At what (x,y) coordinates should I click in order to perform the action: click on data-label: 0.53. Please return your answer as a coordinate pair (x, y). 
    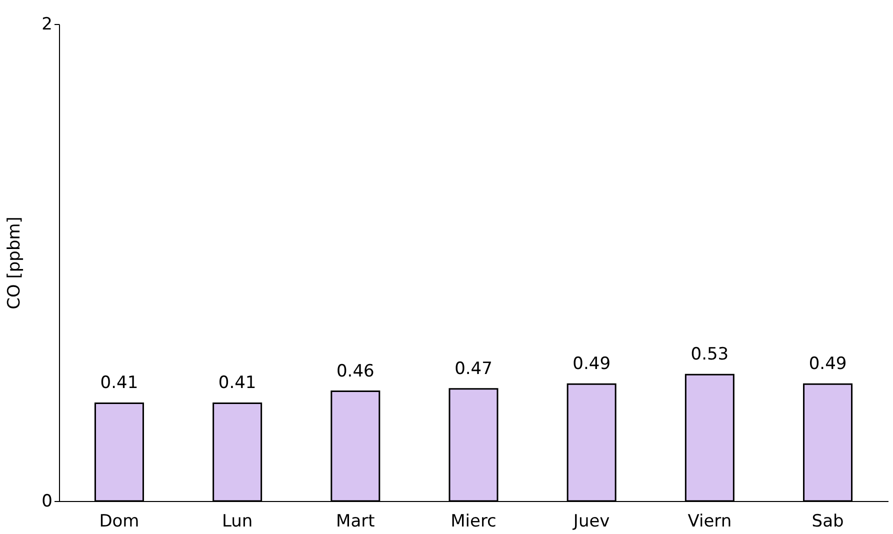
    Looking at the image, I should click on (709, 354).